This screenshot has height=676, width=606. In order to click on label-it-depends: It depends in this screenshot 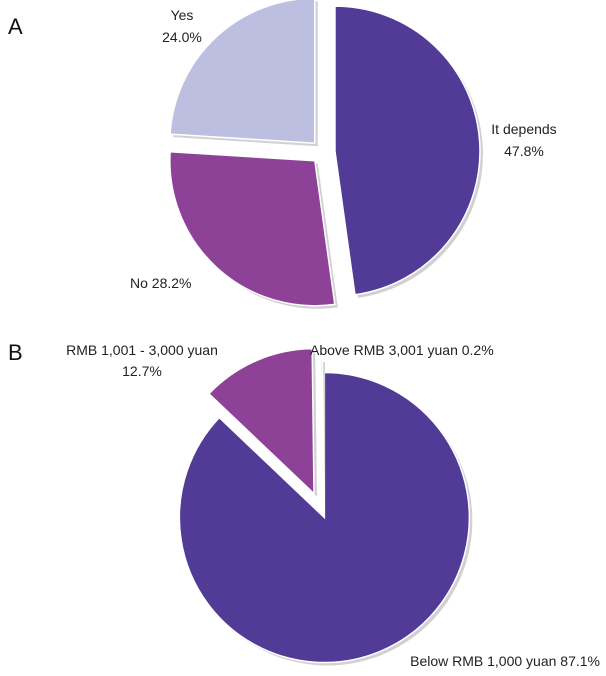, I will do `click(523, 129)`.